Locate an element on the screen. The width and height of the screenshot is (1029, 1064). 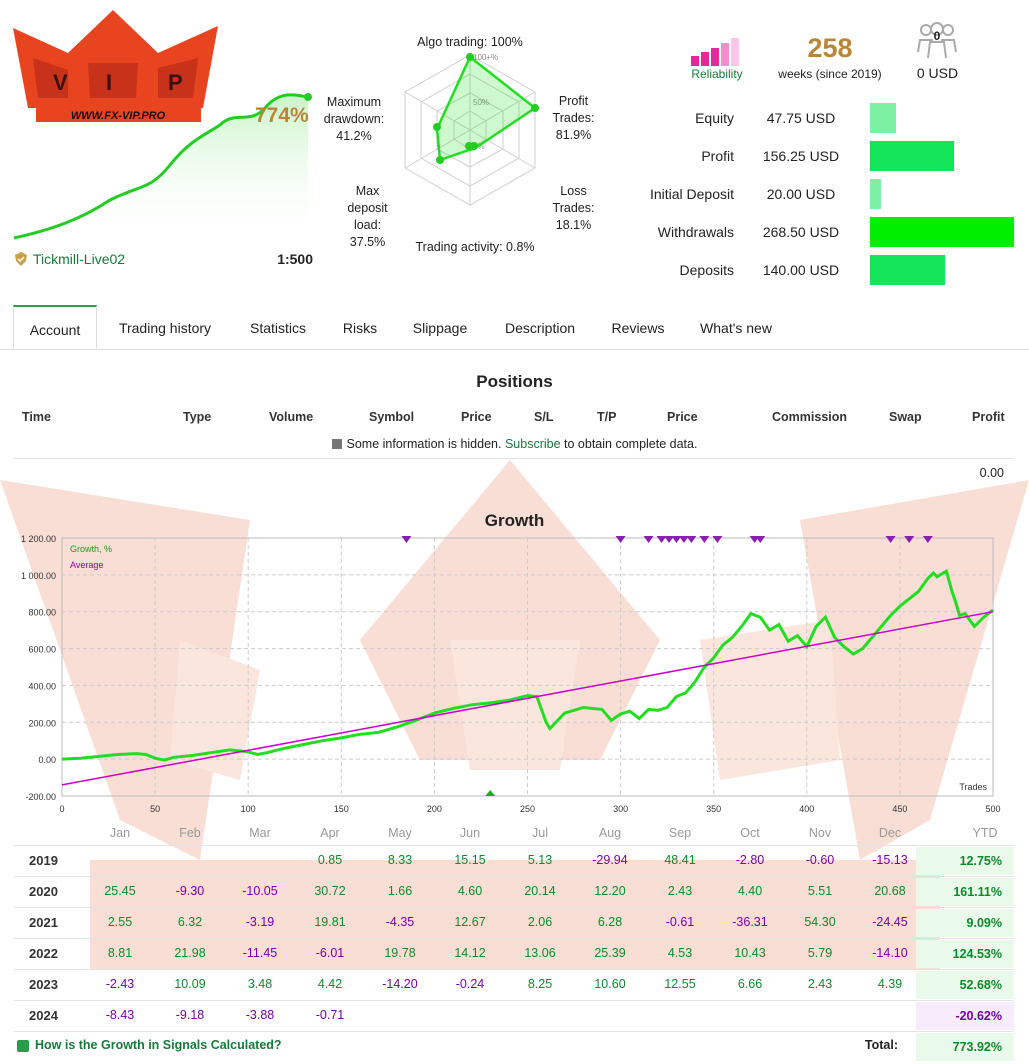
month-value: 25.45 is located at coordinates (120, 891).